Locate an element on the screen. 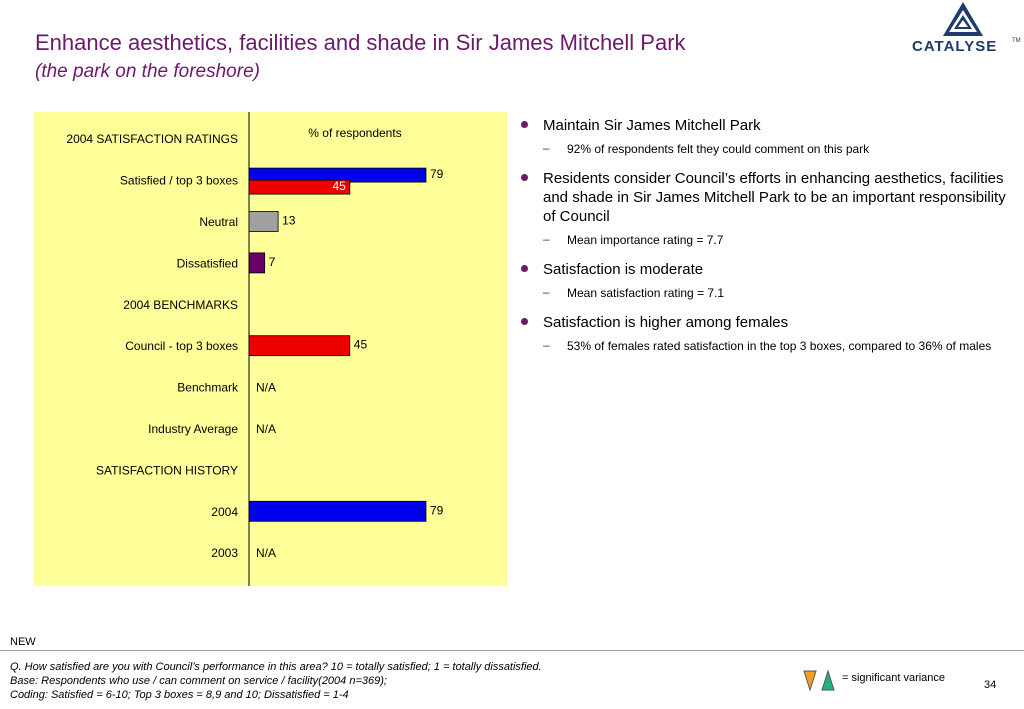  category-label: Dissatisfied is located at coordinates (207, 263).